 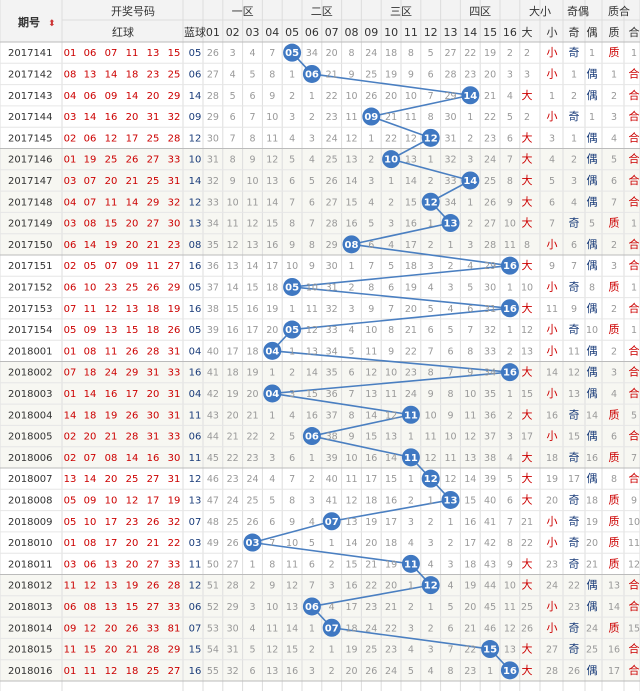 What do you see at coordinates (312, 437) in the screenshot?
I see `blue-ball-marker-label: 06` at bounding box center [312, 437].